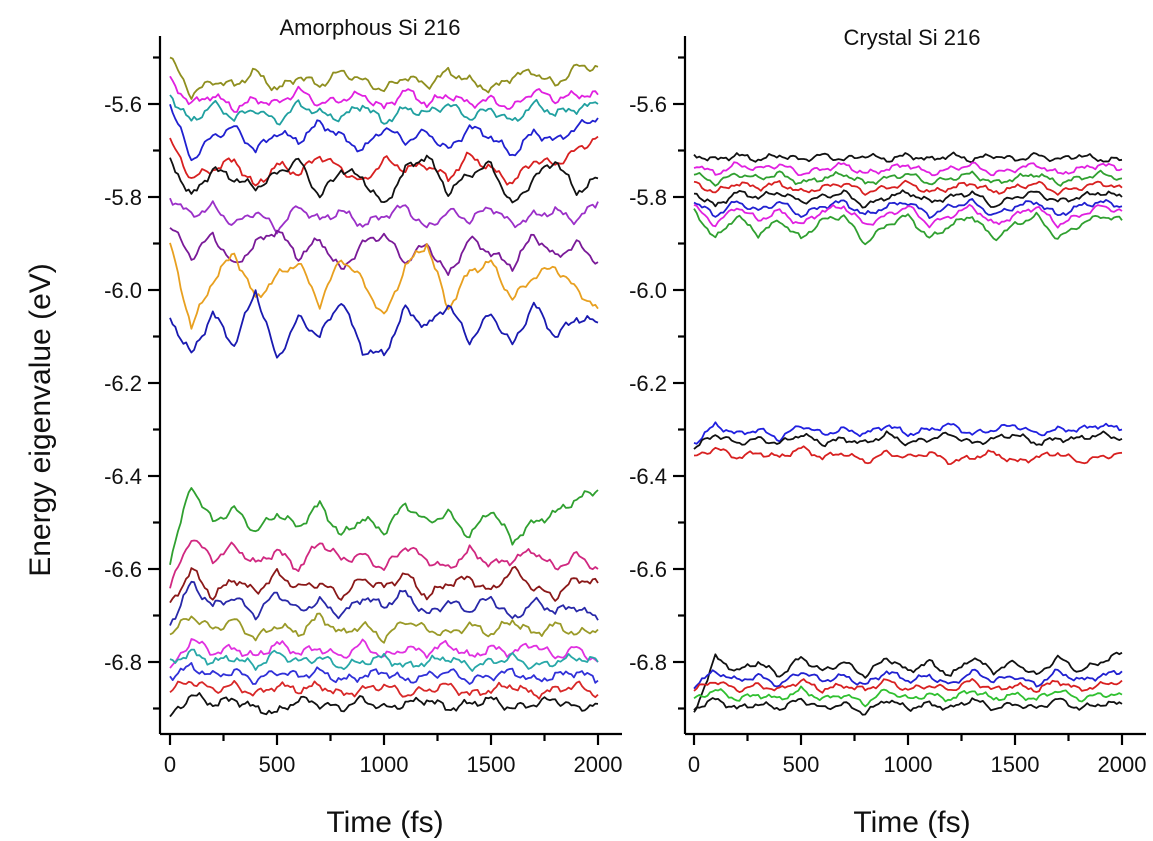 The image size is (1153, 841). What do you see at coordinates (911, 822) in the screenshot?
I see `x-axis-title-crystal: Time (fs)` at bounding box center [911, 822].